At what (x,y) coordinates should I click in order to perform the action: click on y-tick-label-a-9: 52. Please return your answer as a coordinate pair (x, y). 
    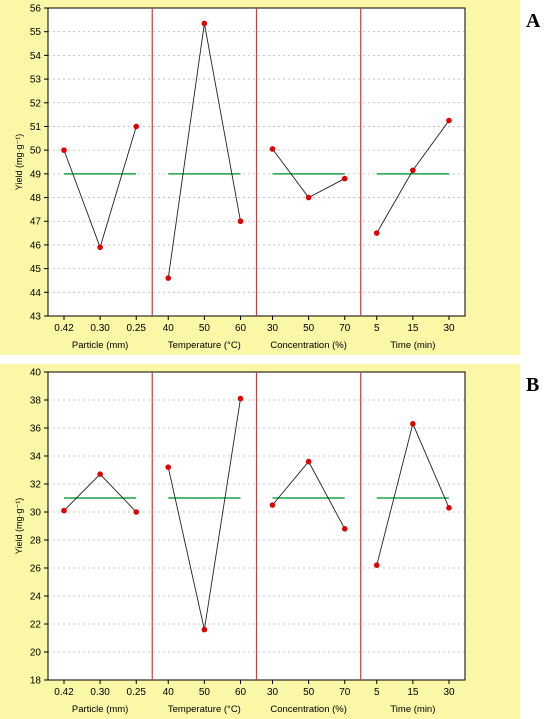
    Looking at the image, I should click on (36, 103).